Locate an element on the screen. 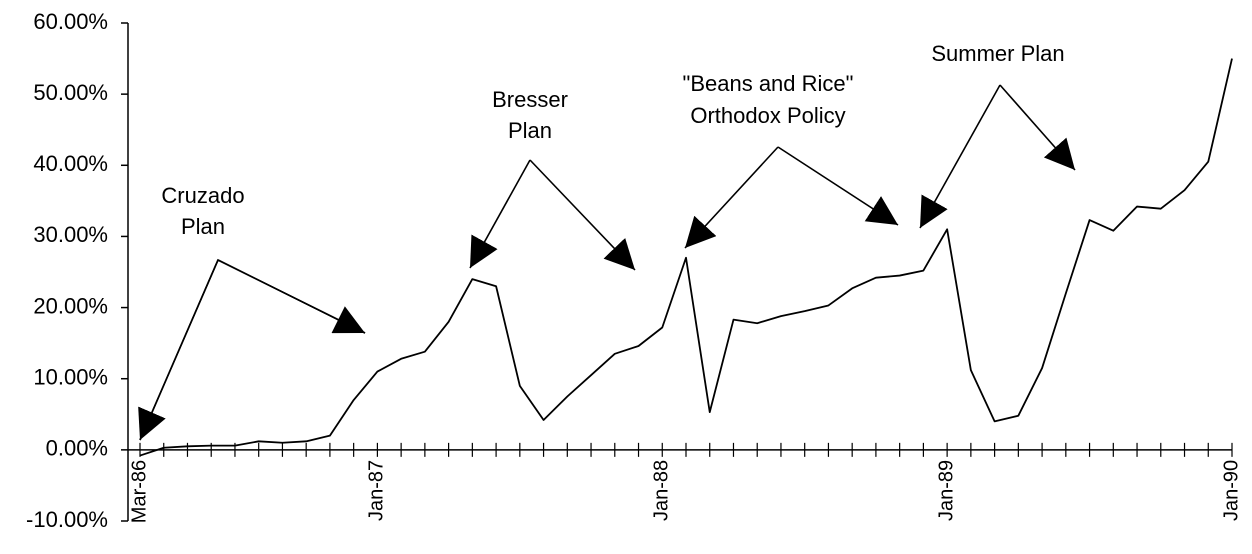 Image resolution: width=1252 pixels, height=554 pixels. annotation: Summer Plan is located at coordinates (997, 53).